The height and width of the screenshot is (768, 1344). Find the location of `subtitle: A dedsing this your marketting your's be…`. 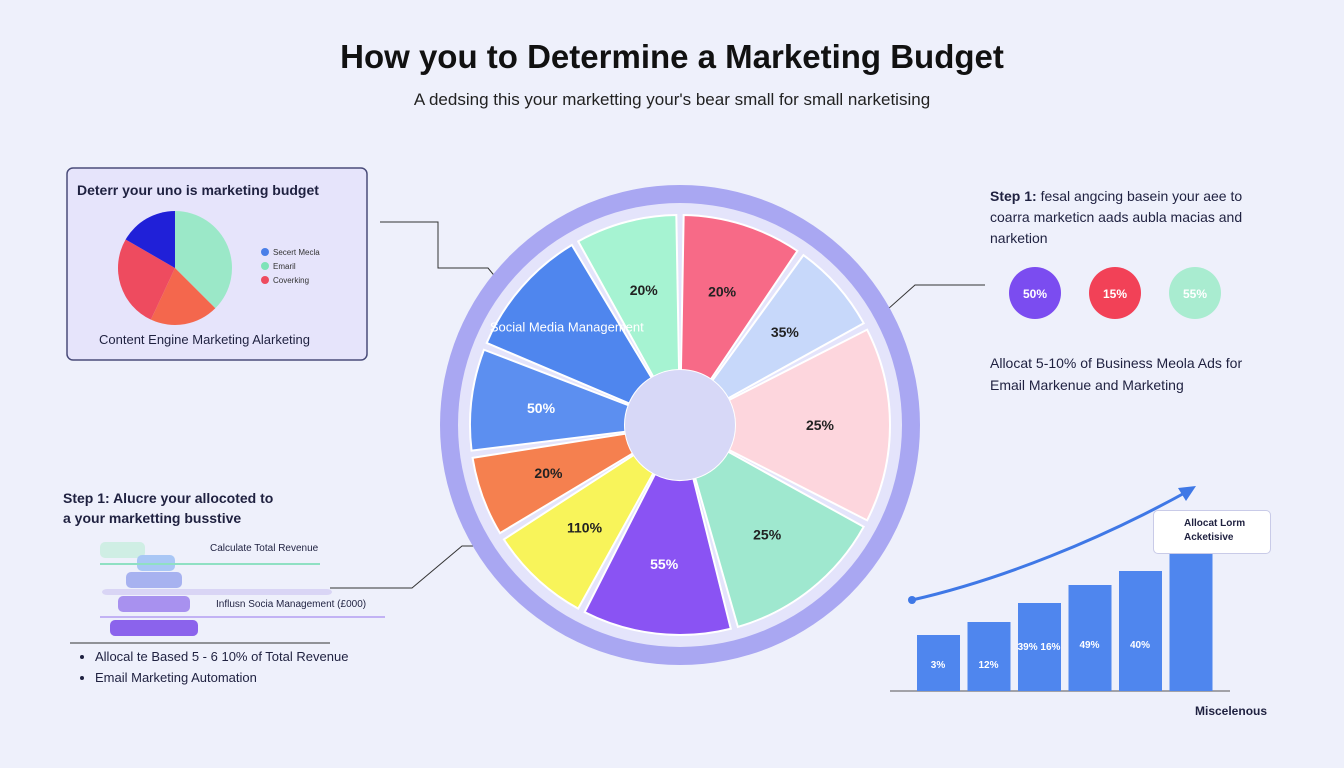

subtitle: A dedsing this your marketting your's be… is located at coordinates (672, 99).